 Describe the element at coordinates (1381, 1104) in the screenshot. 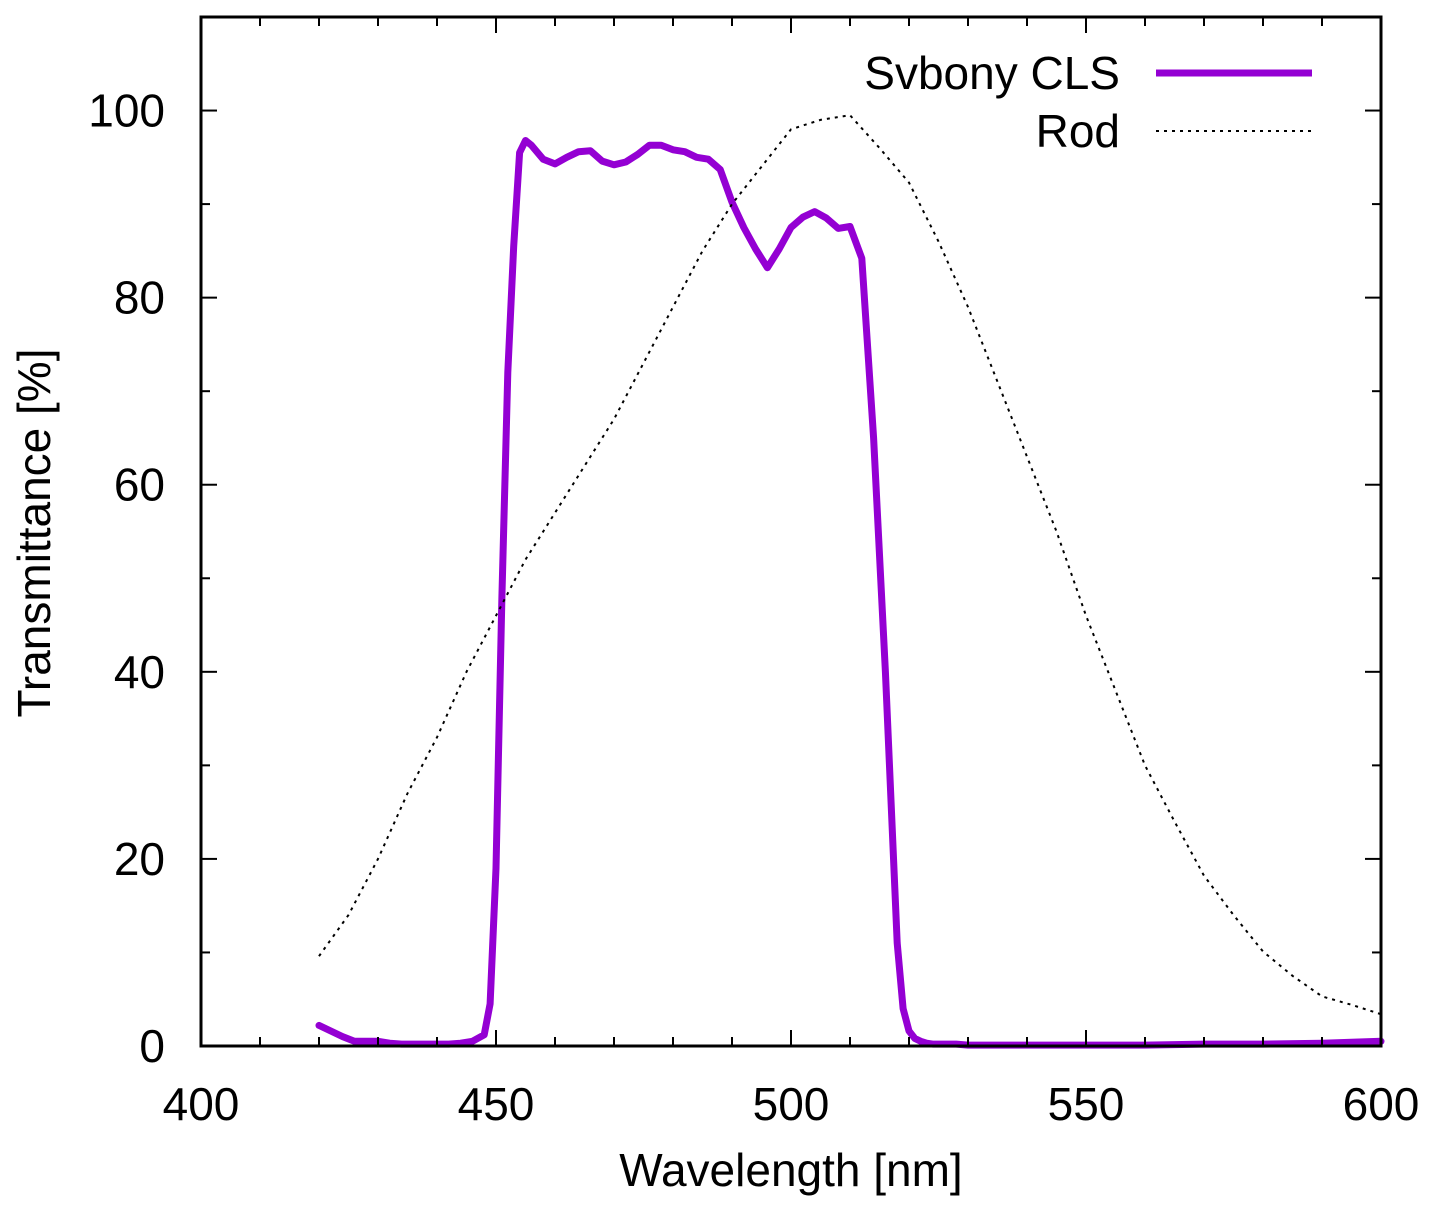

I see `x-tick-label: 600` at that location.